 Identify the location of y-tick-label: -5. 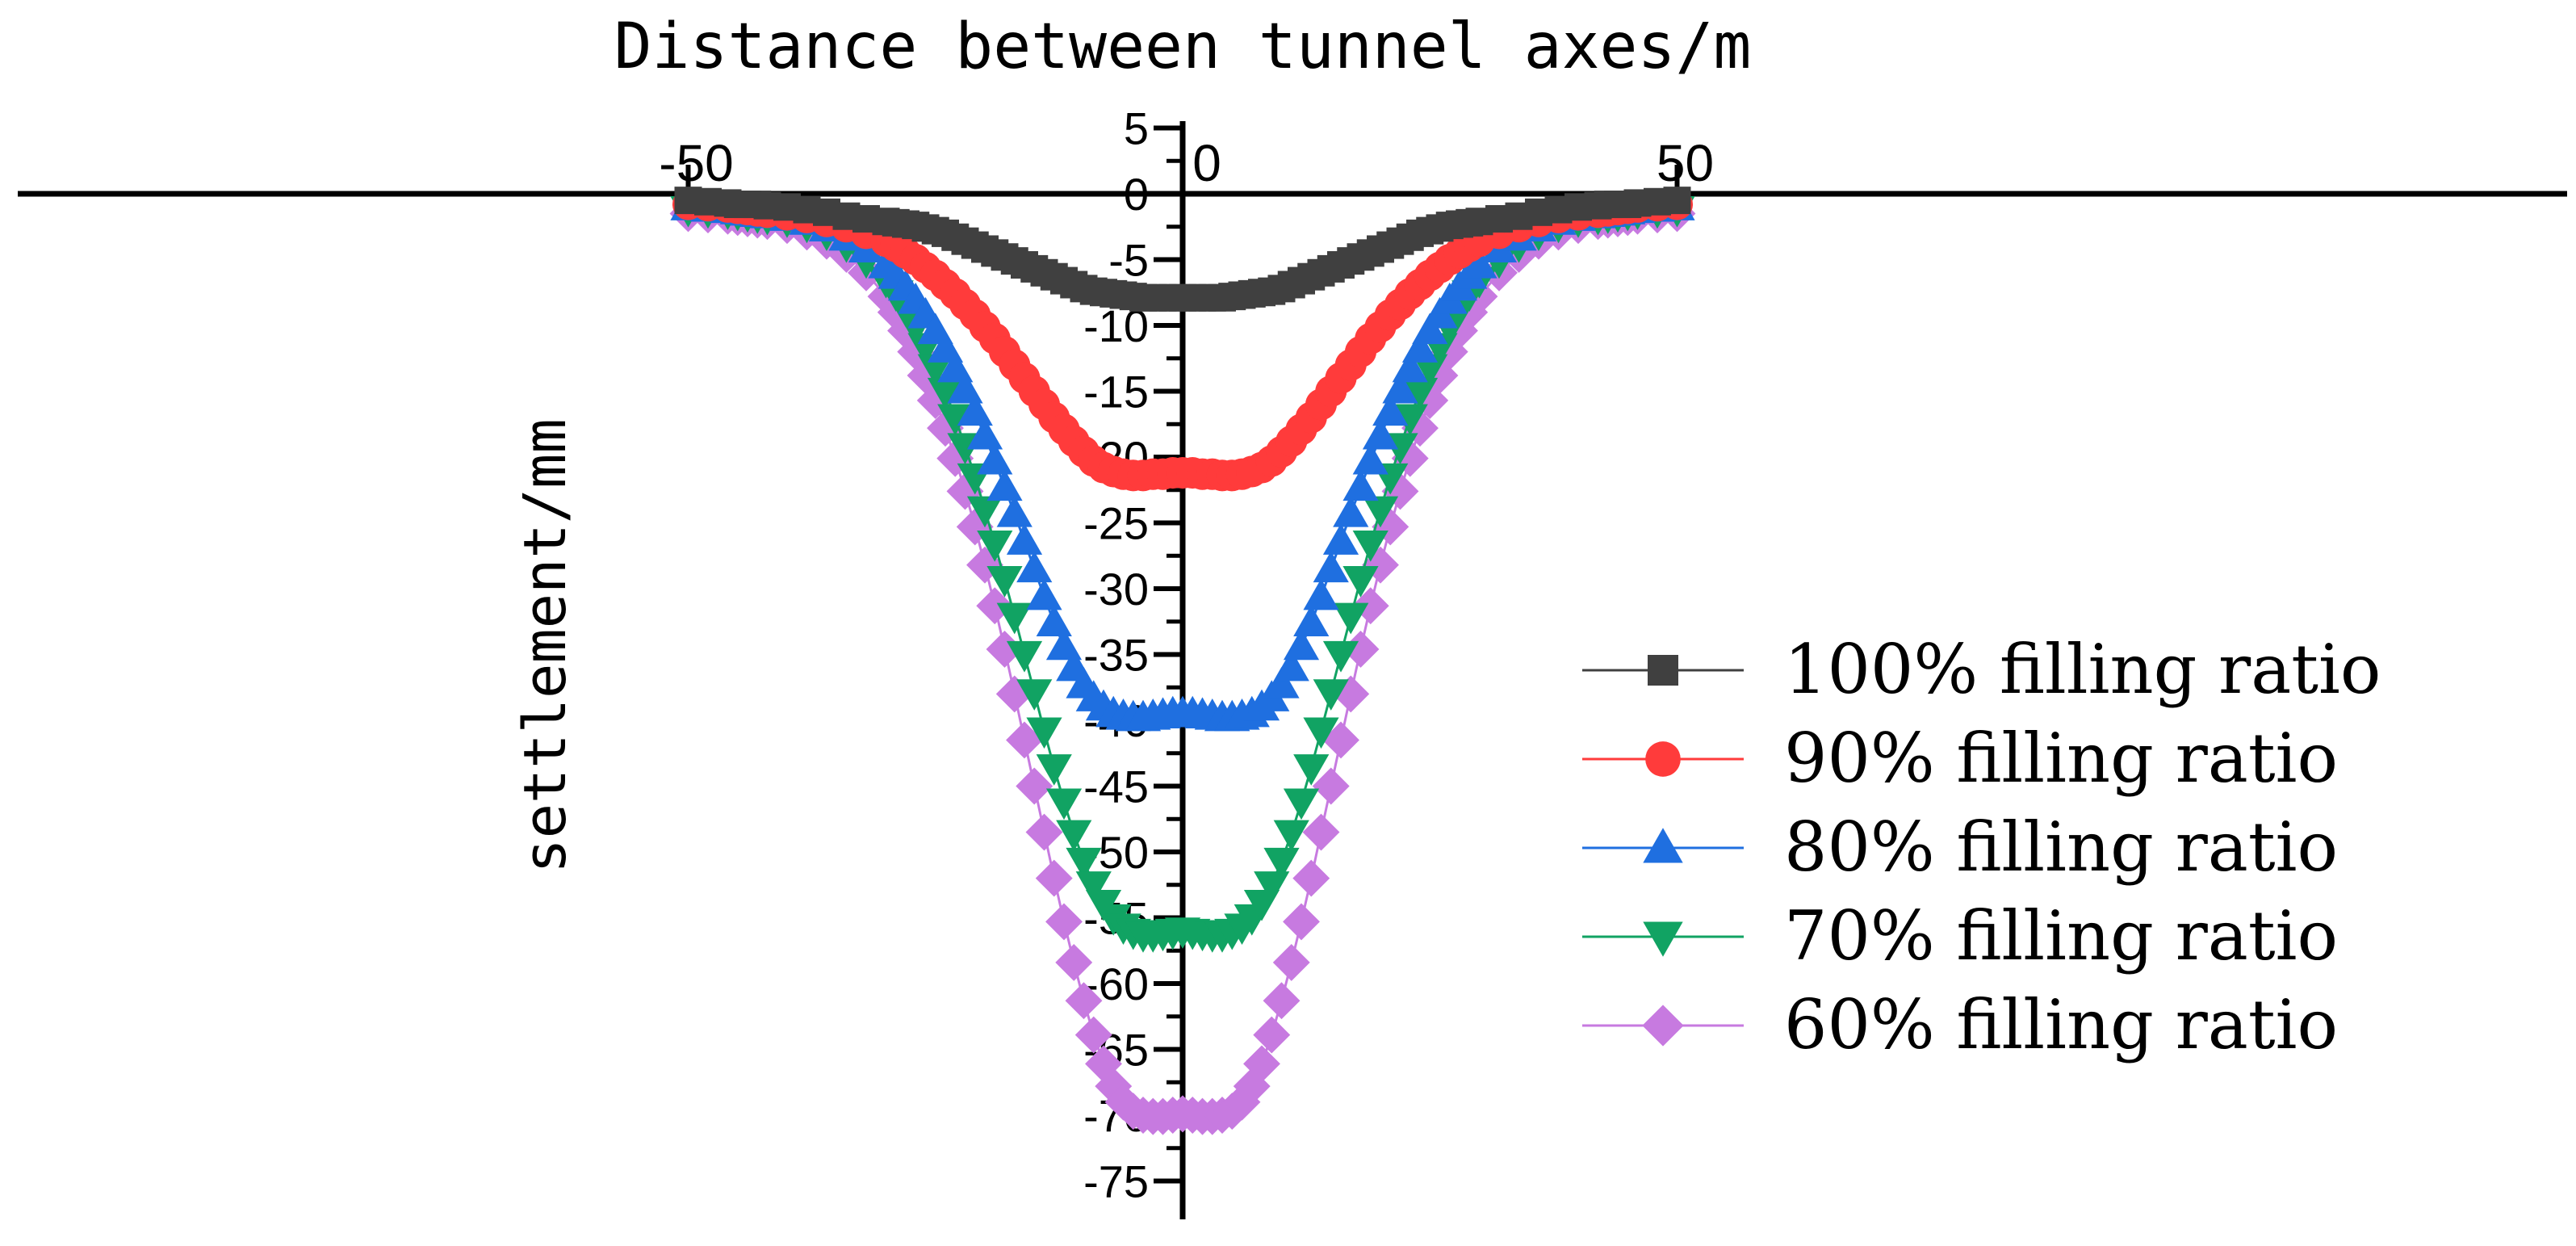
(1128, 260).